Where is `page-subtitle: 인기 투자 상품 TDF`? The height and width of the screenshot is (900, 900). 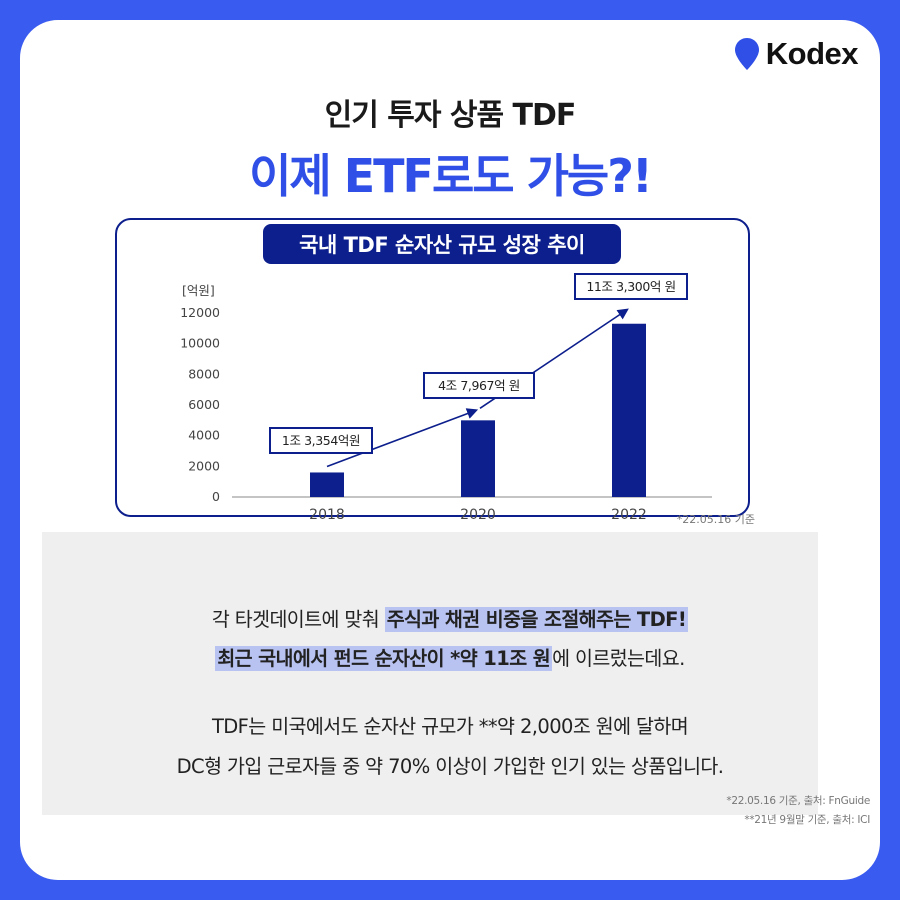
page-subtitle: 인기 투자 상품 TDF is located at coordinates (450, 115).